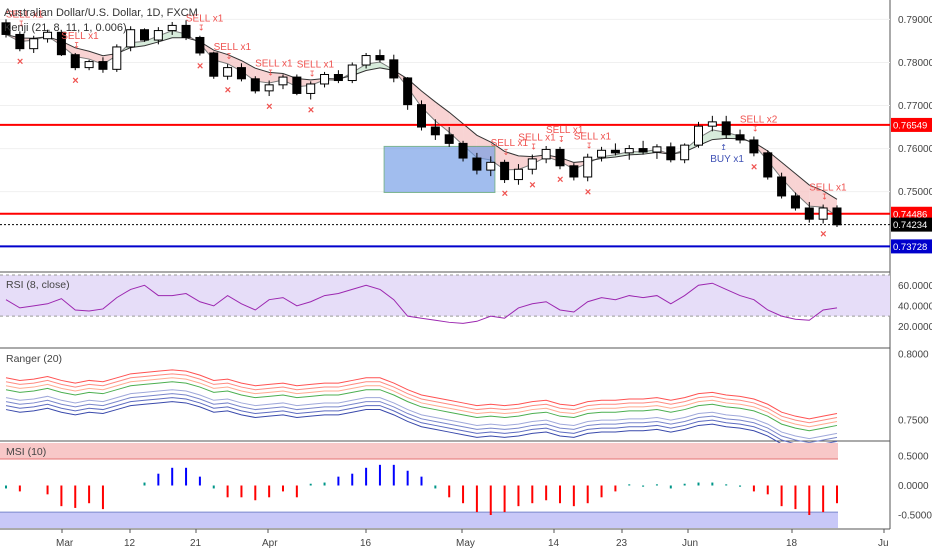  Describe the element at coordinates (622, 543) in the screenshot. I see `x-axis-label: 23` at that location.